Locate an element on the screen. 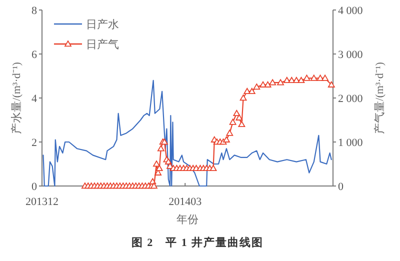 The height and width of the screenshot is (261, 400). y-tick-label: 2 is located at coordinates (34, 143).